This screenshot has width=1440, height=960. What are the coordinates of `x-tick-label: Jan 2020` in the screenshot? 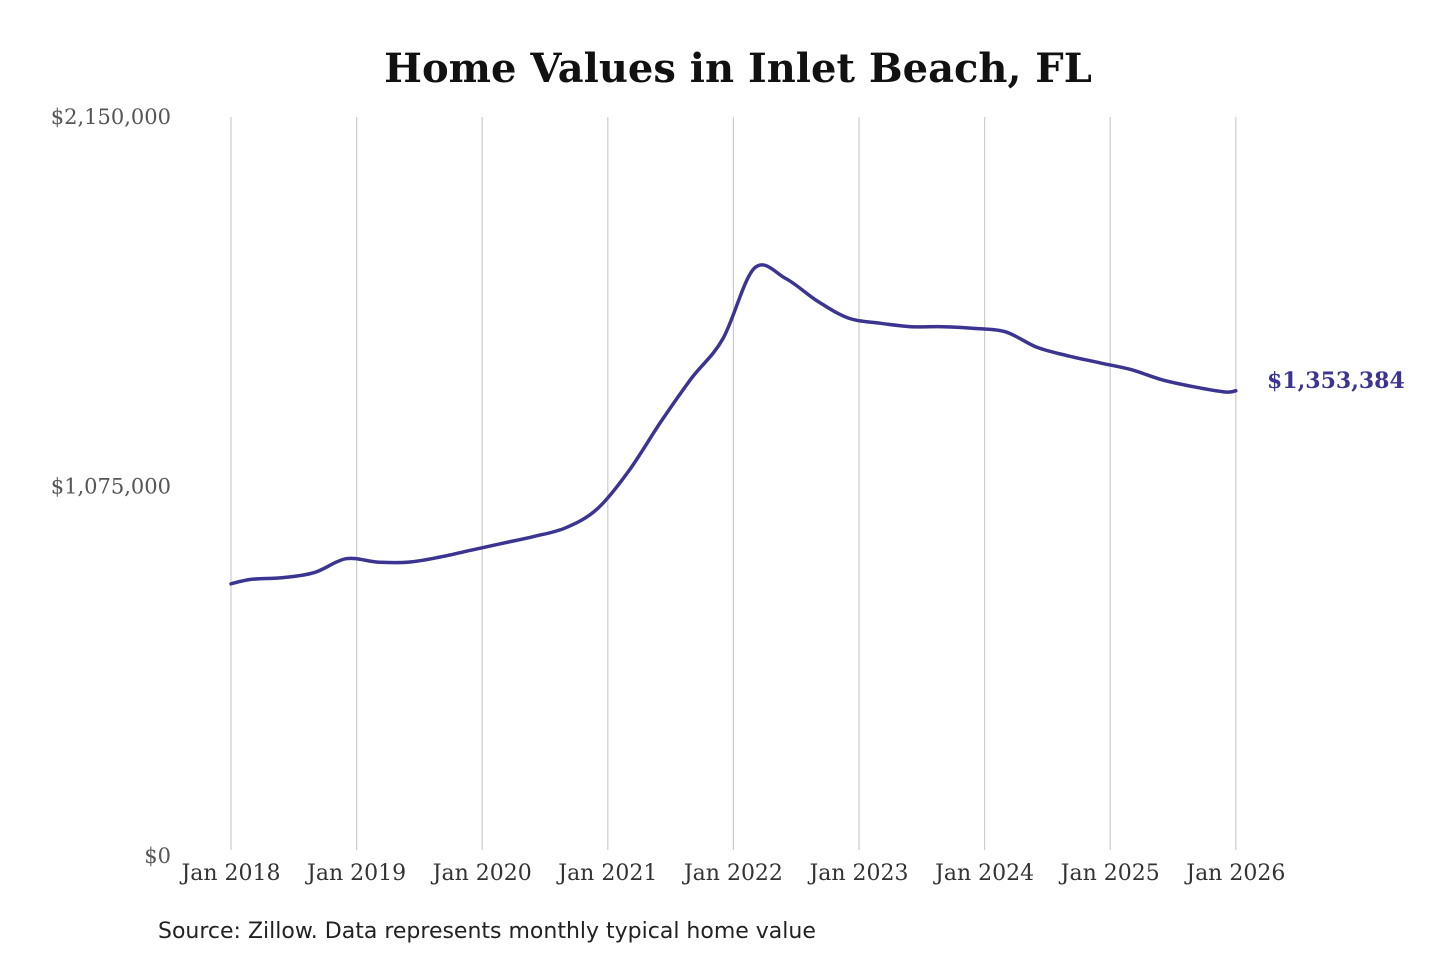 It's located at (481, 873).